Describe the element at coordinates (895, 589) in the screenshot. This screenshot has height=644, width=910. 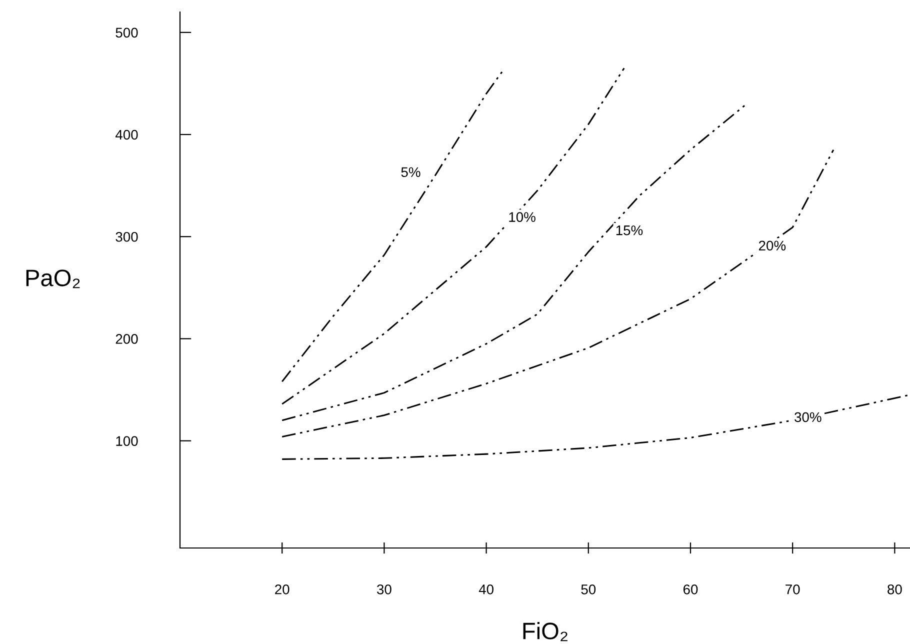
I see `x-tick-label: 80` at that location.